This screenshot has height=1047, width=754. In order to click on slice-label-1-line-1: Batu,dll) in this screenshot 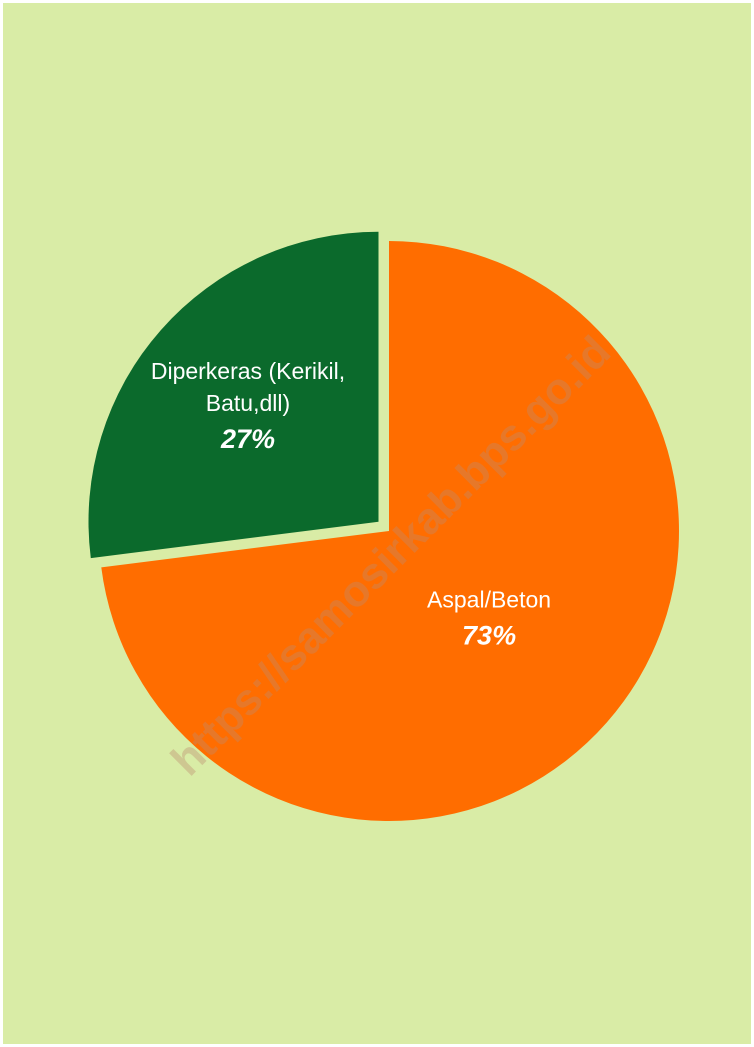, I will do `click(248, 403)`.